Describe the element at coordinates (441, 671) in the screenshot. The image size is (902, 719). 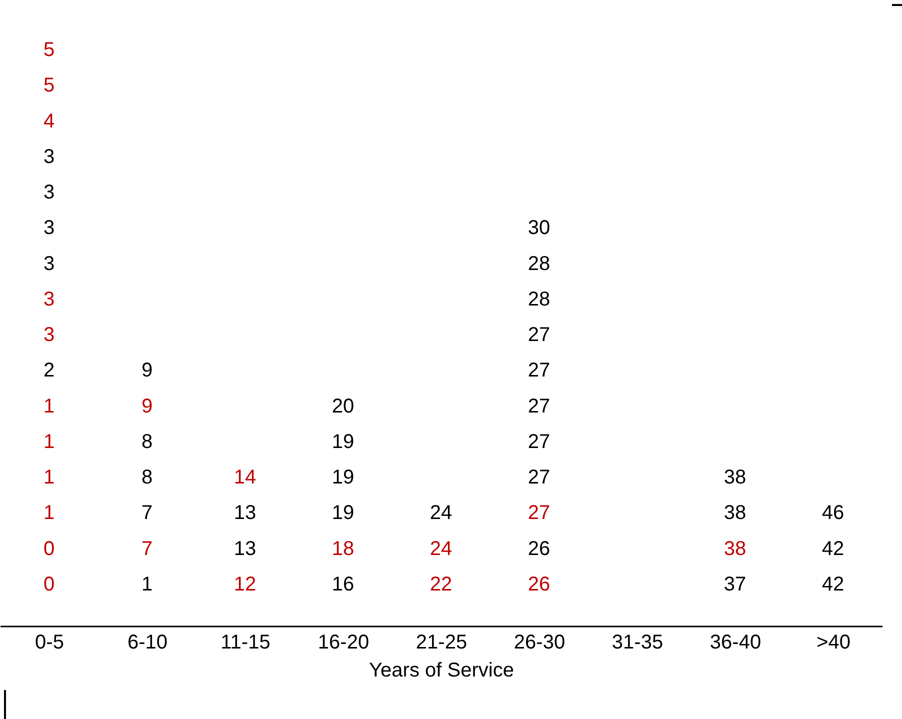
I see `text: Years of Service` at that location.